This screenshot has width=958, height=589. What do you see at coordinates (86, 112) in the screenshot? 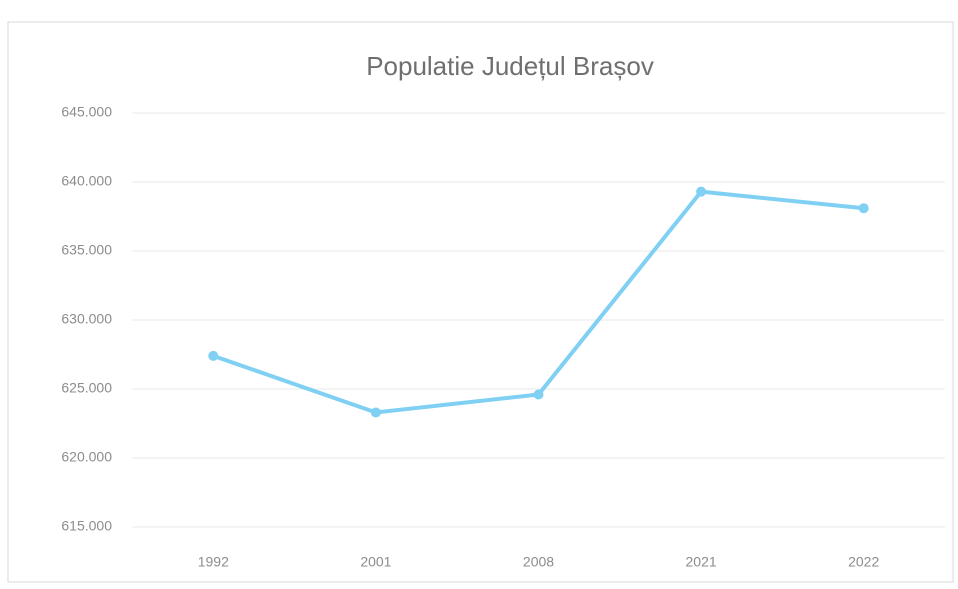
I see `y-tick-label: 645.000` at bounding box center [86, 112].